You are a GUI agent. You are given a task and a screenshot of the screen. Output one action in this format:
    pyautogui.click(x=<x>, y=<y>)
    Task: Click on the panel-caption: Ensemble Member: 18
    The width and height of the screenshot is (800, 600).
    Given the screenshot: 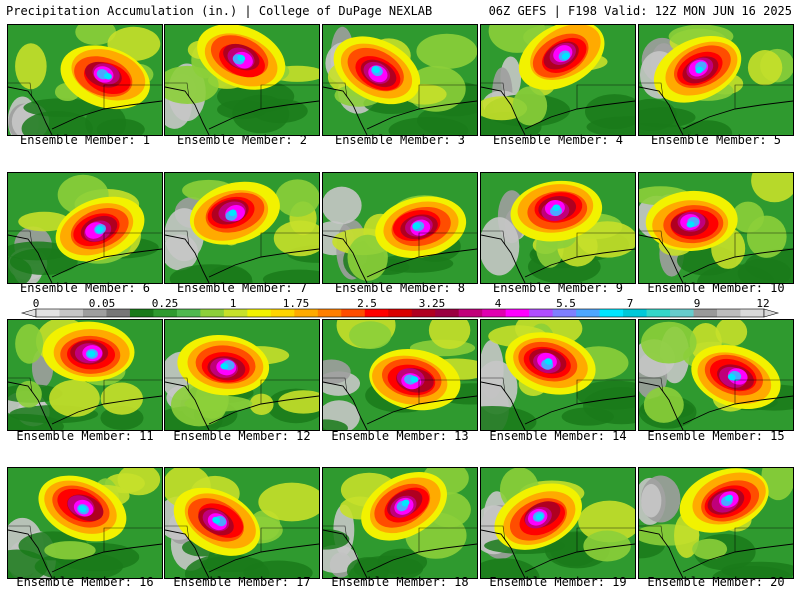 What is the action you would take?
    pyautogui.click(x=400, y=582)
    